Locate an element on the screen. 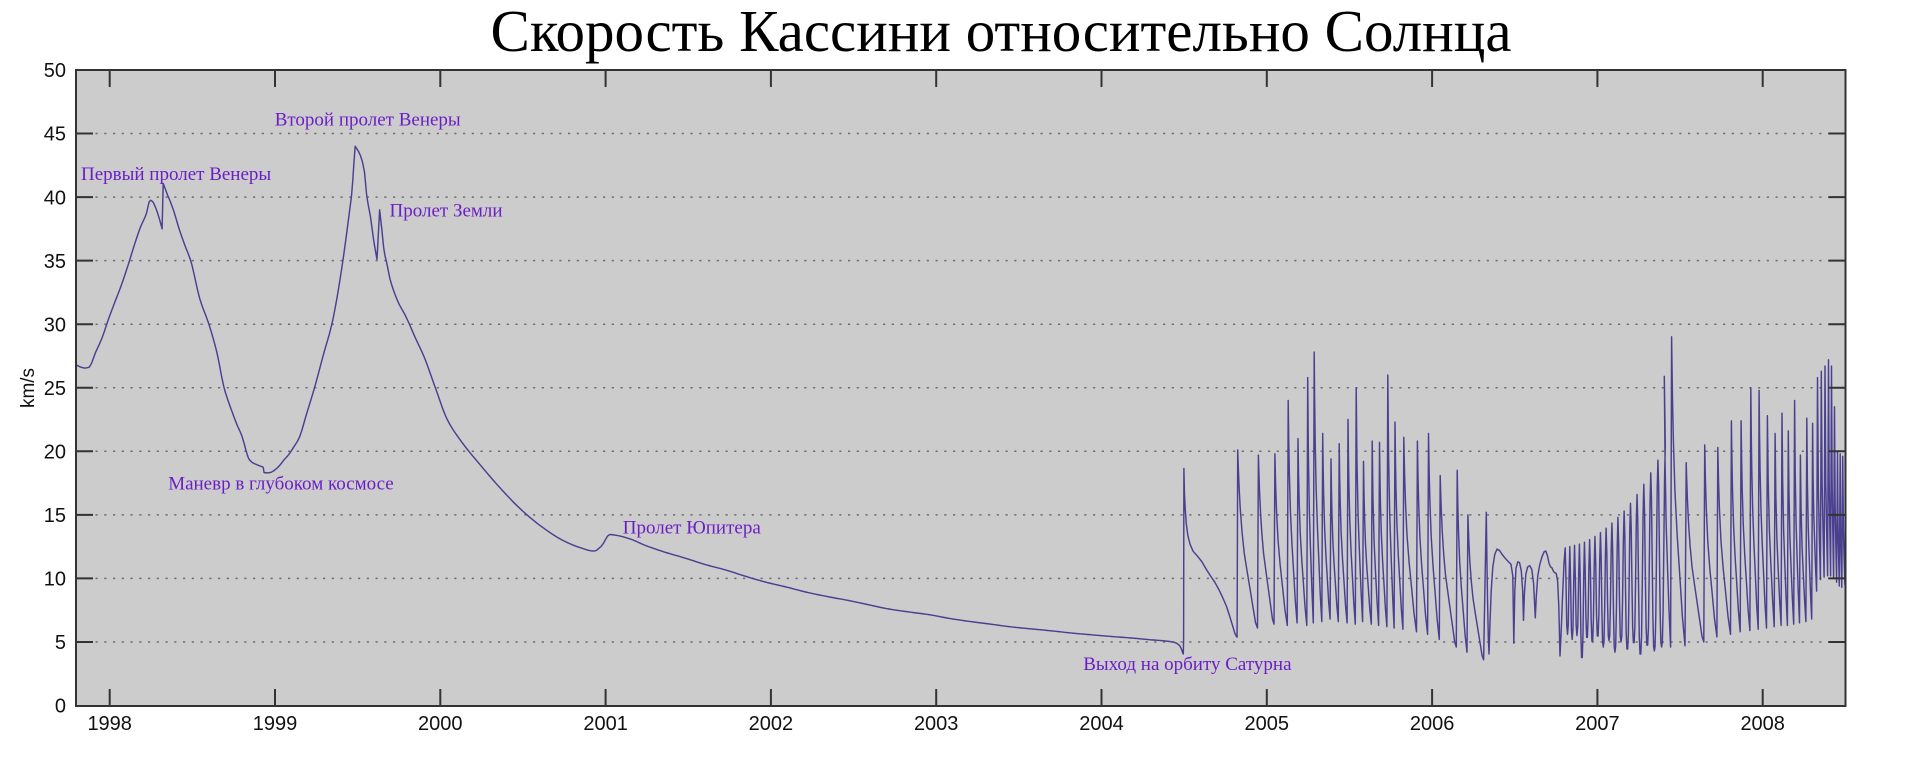 This screenshot has width=1920, height=782. svg-text: 20 is located at coordinates (55, 453).